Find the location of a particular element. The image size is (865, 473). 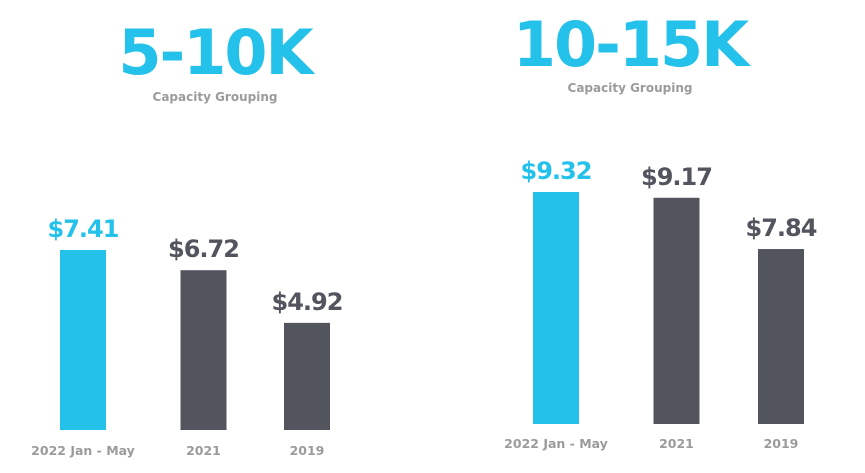

data-label: $9.17 is located at coordinates (676, 177).